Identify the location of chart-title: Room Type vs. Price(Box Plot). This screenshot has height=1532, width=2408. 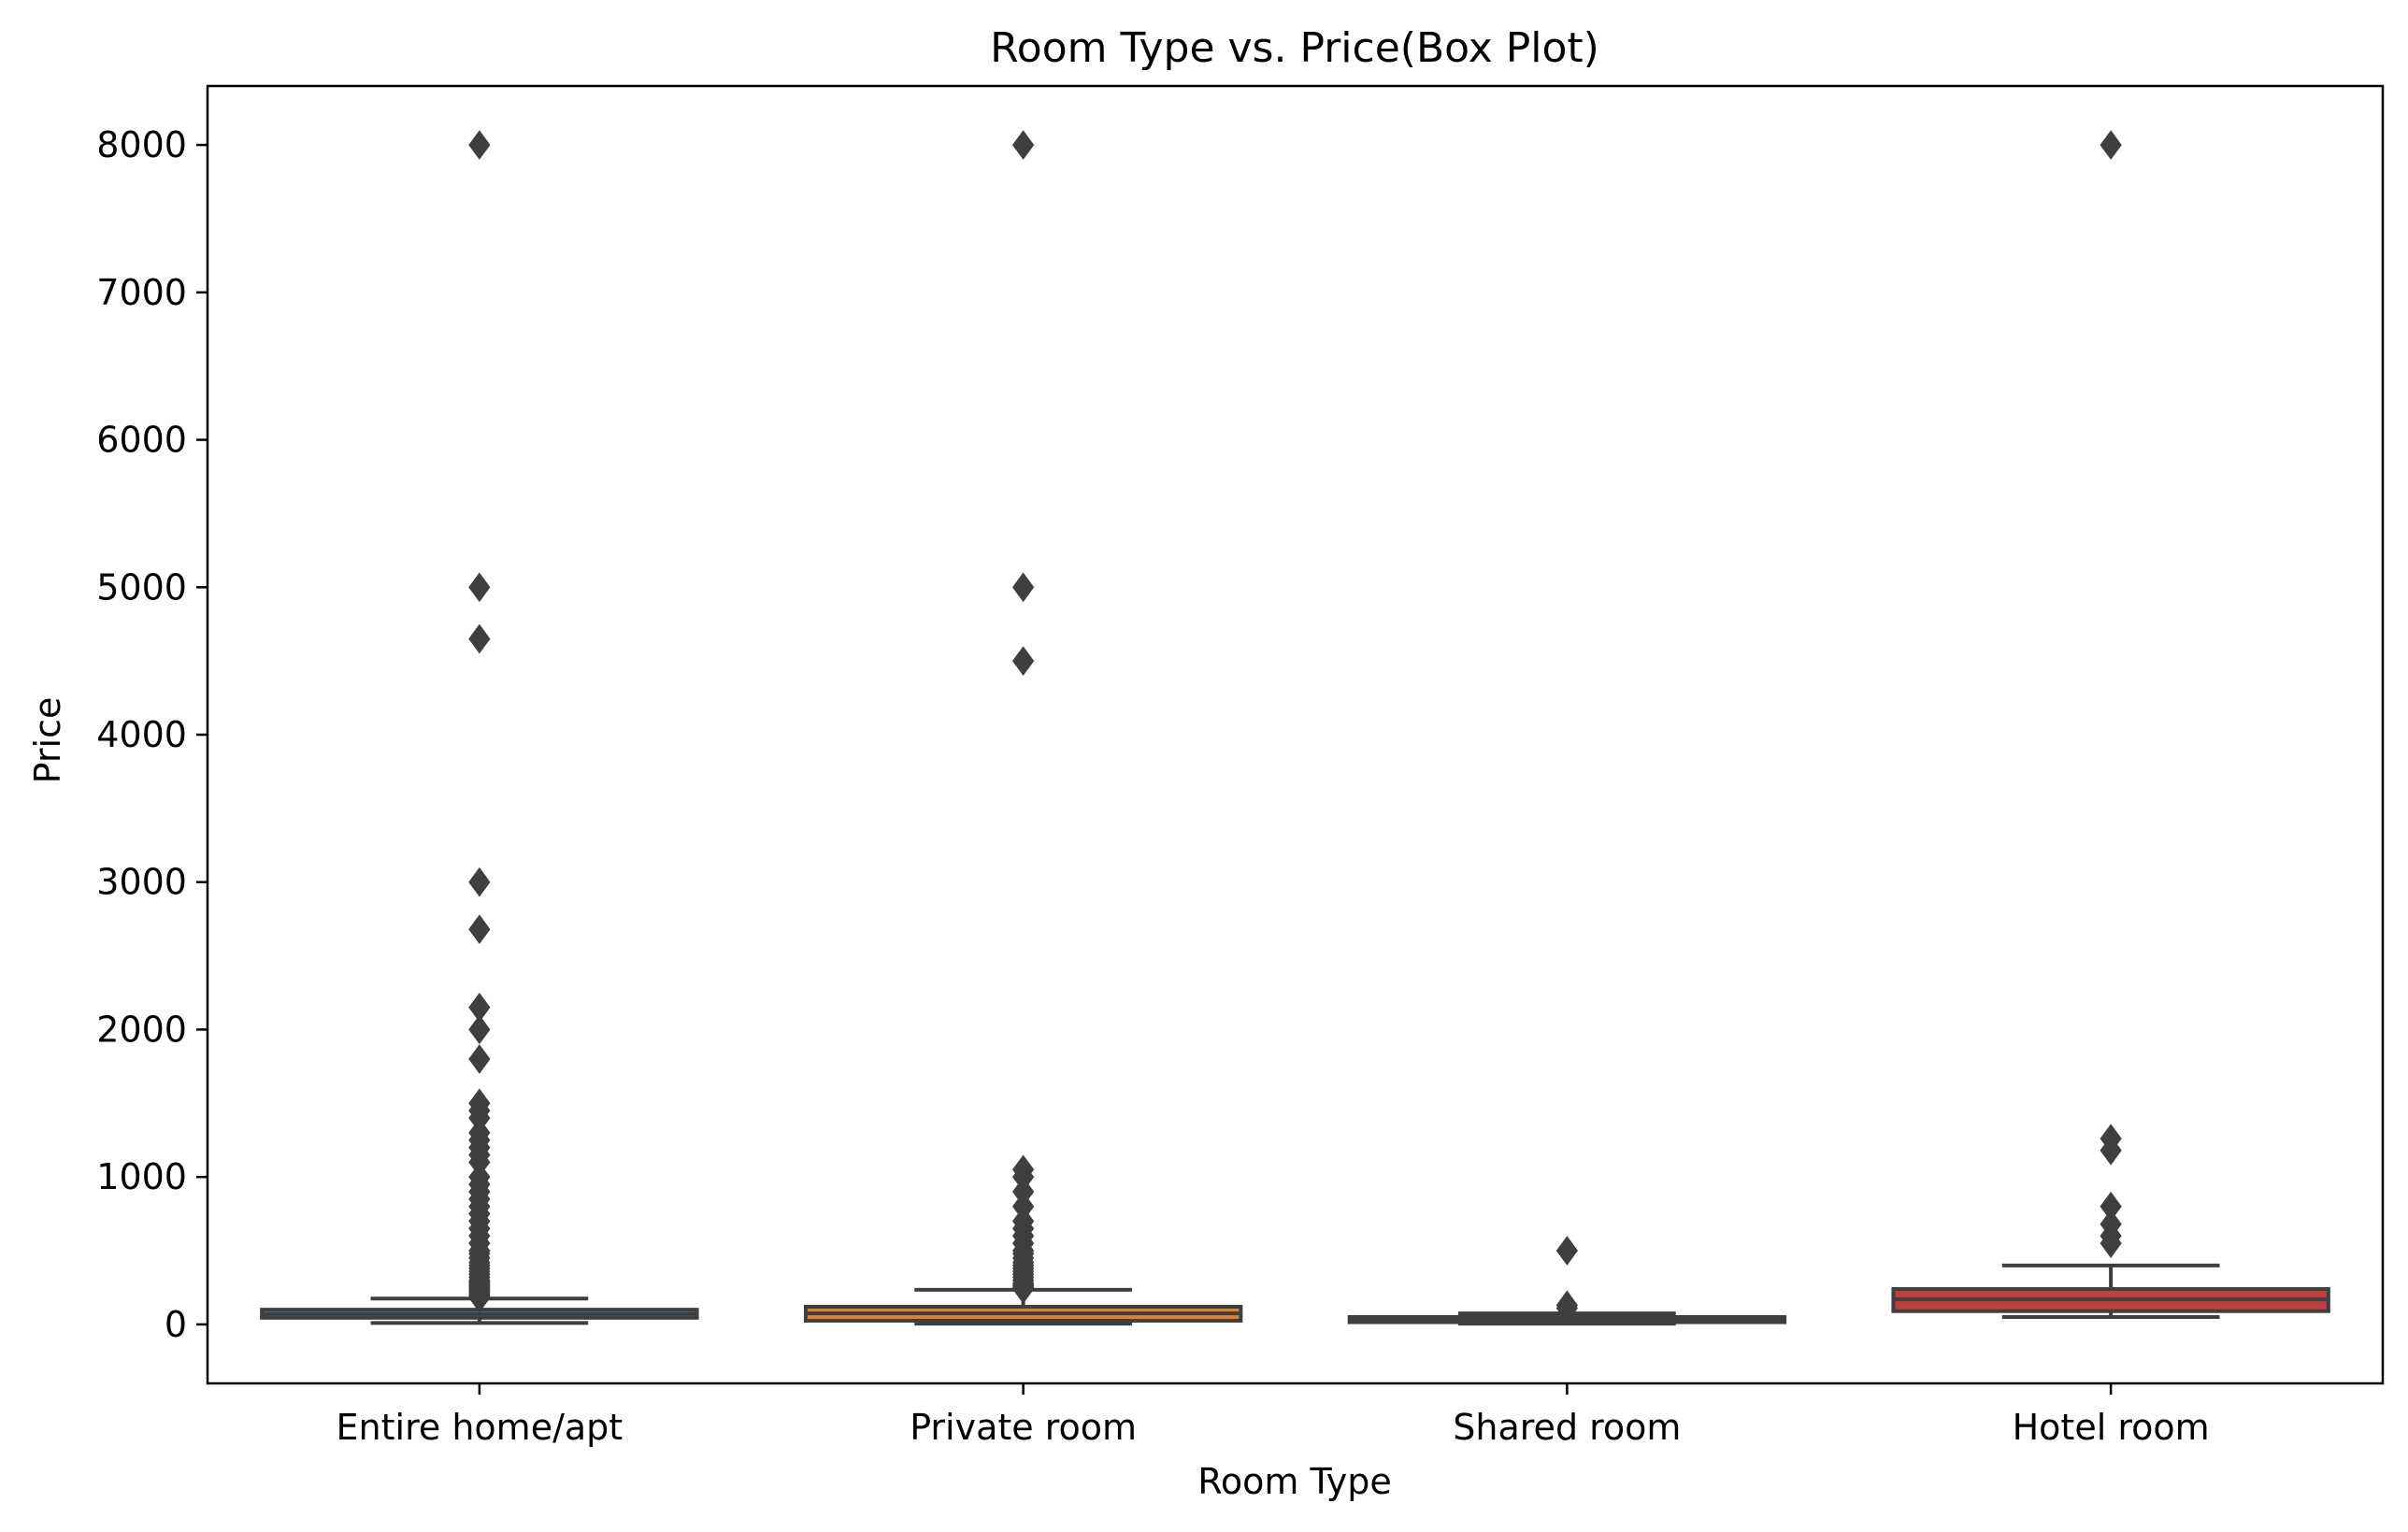
(1294, 48).